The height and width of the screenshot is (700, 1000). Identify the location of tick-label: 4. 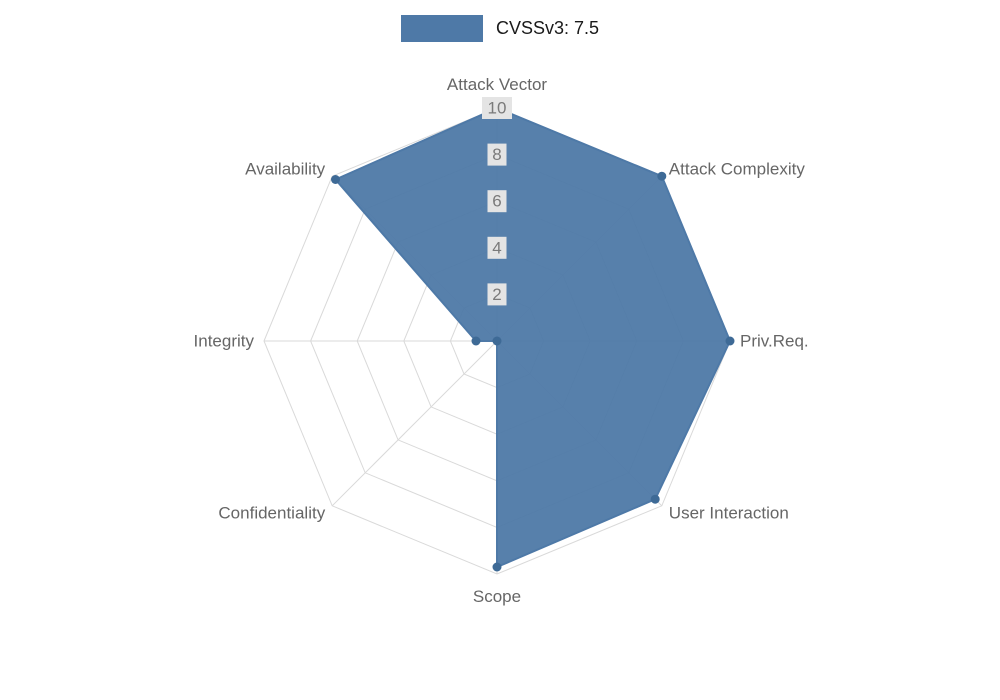
(496, 247).